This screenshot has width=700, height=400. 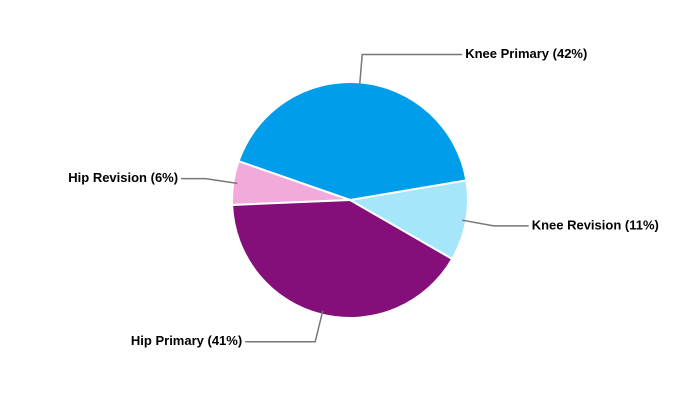 I want to click on slice-label: Hip Primary (41%), so click(x=186, y=340).